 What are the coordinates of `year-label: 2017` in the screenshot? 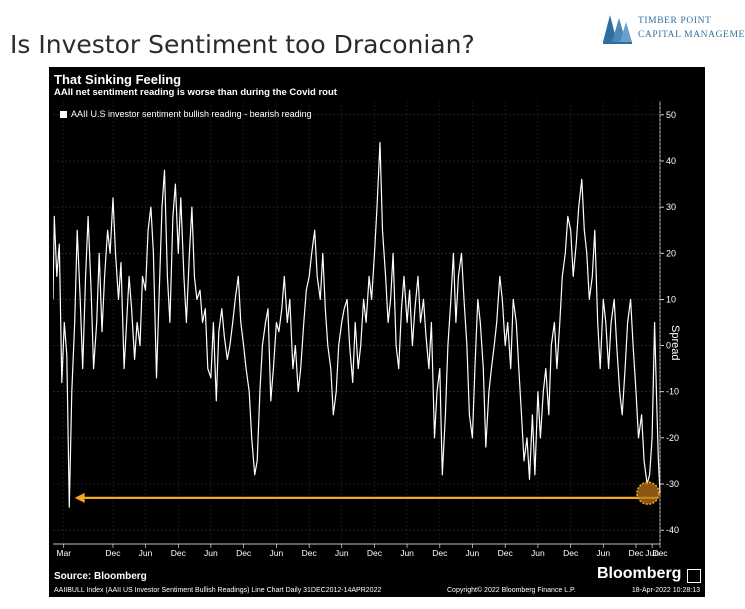 It's located at (347, 562).